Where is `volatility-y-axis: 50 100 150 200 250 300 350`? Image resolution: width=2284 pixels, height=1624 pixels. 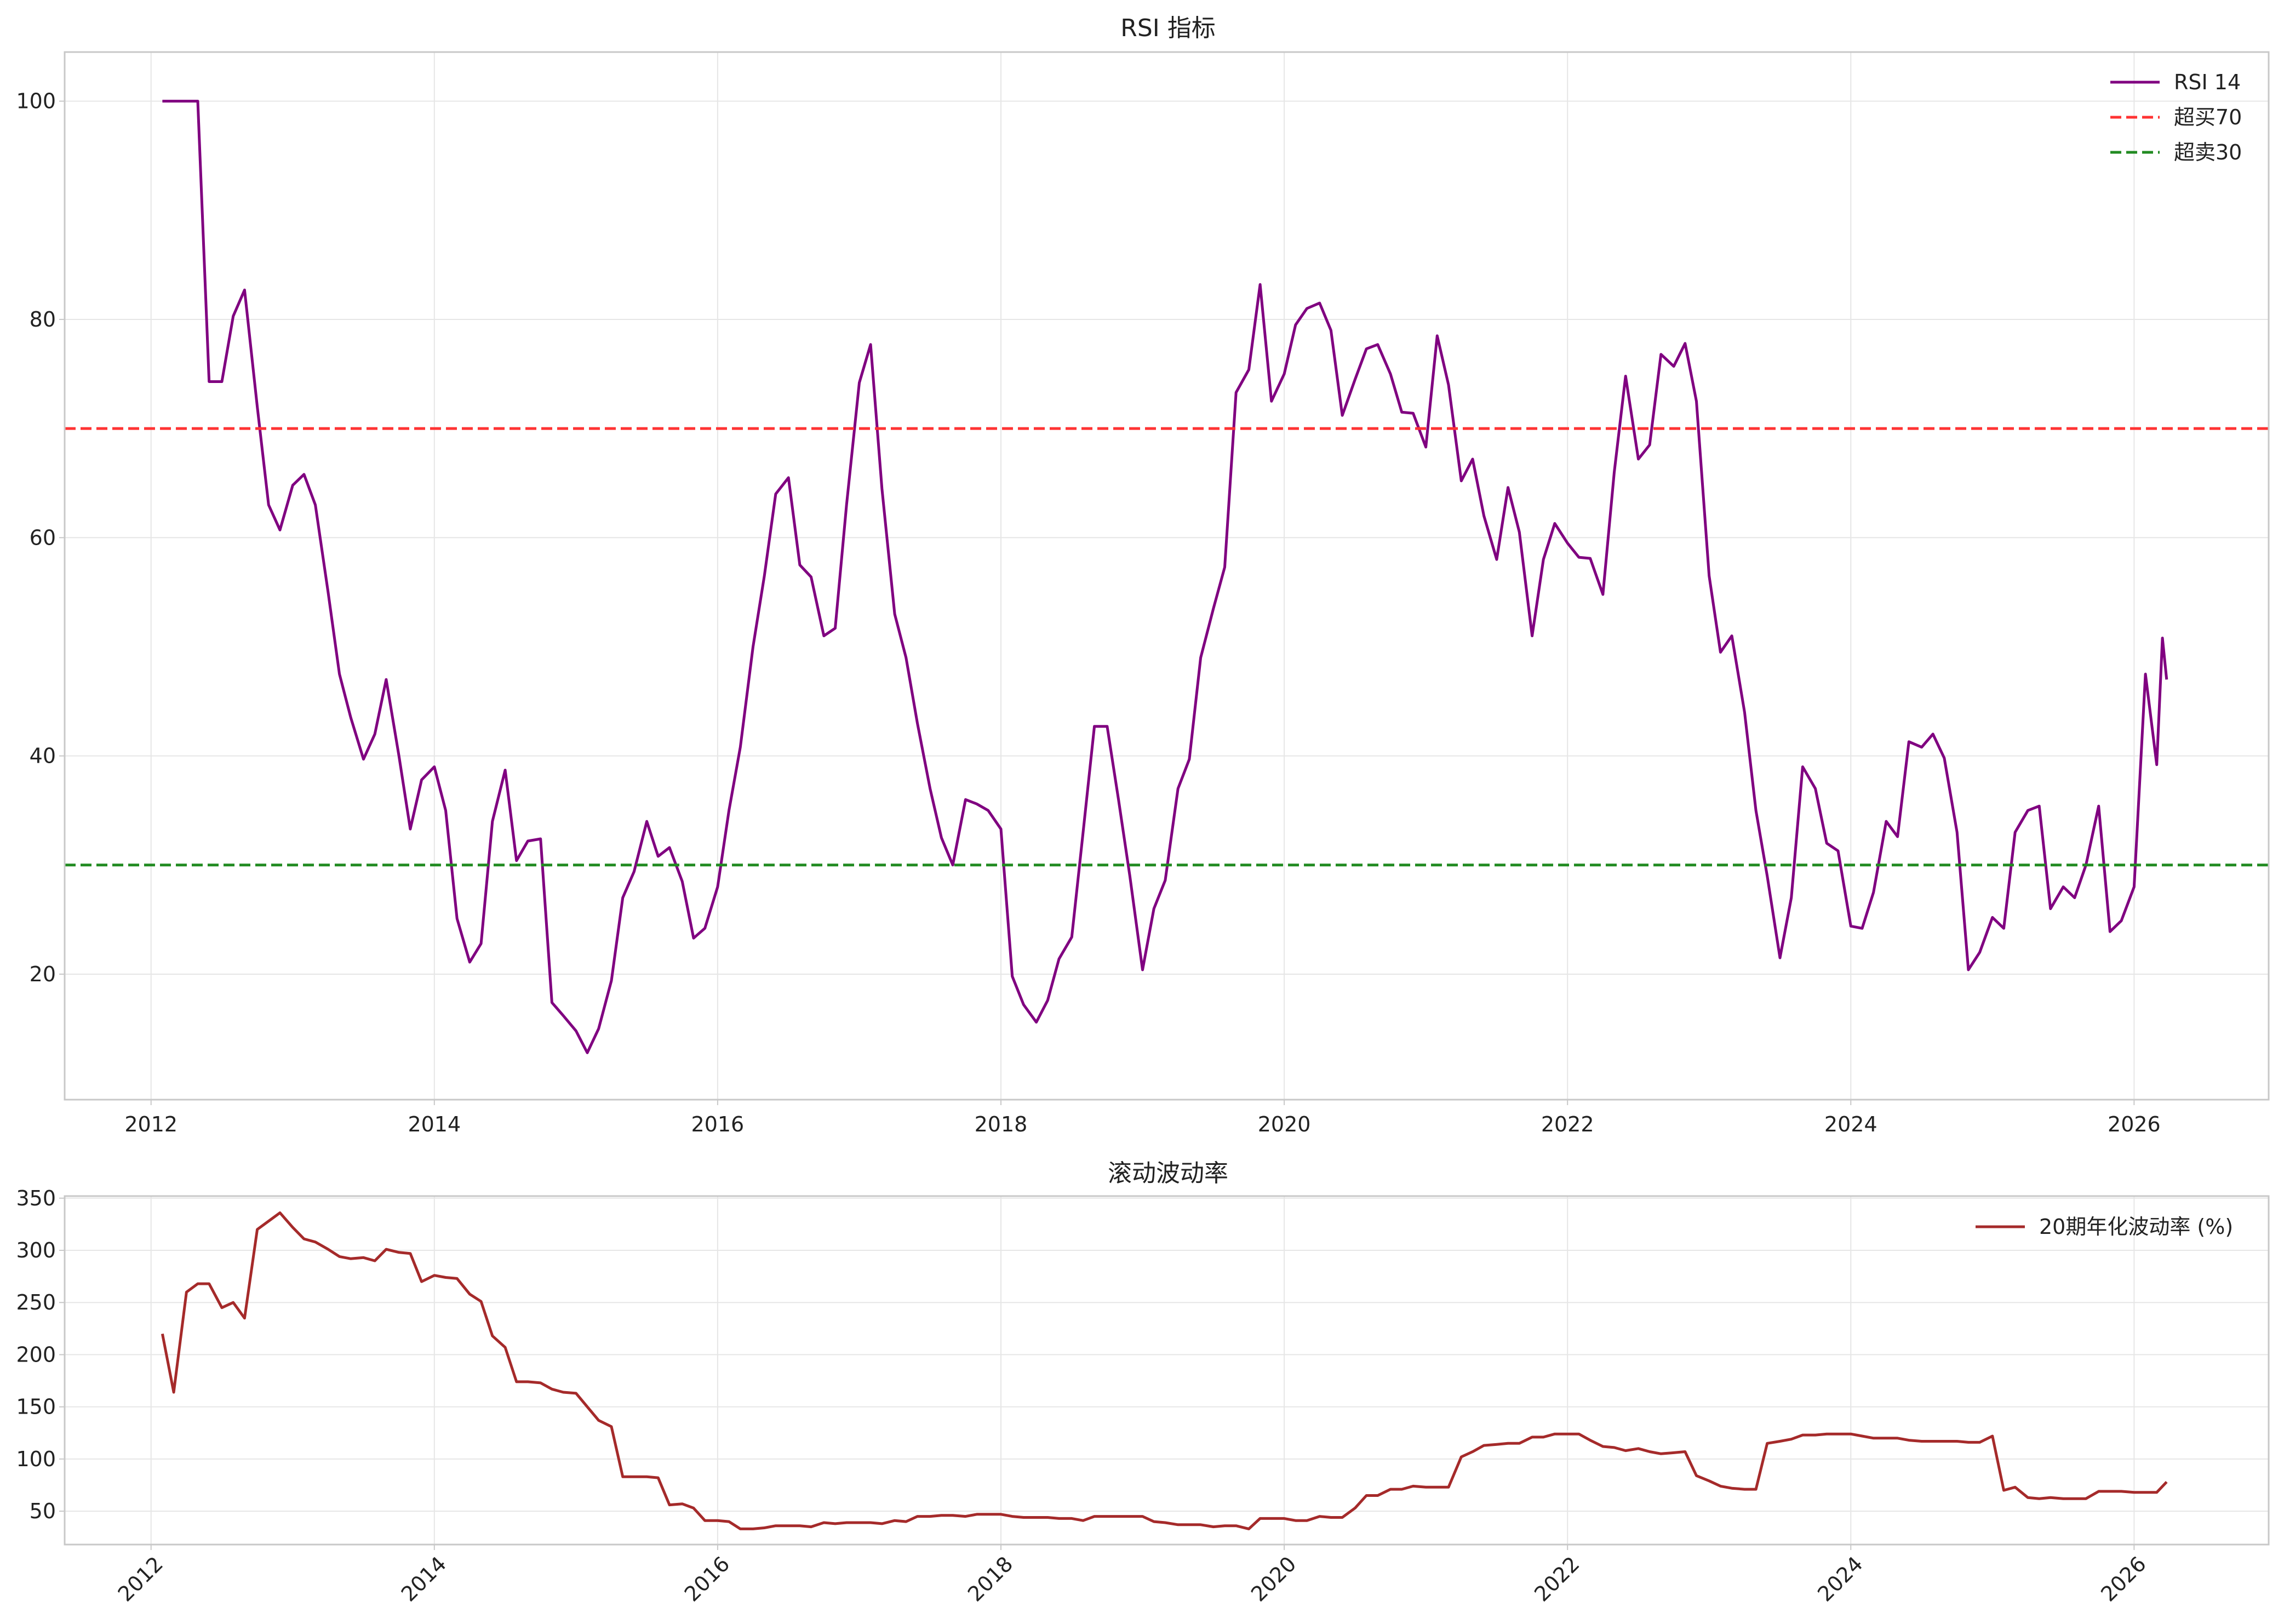
volatility-y-axis: 50 100 150 200 250 300 350 is located at coordinates (41, 1354).